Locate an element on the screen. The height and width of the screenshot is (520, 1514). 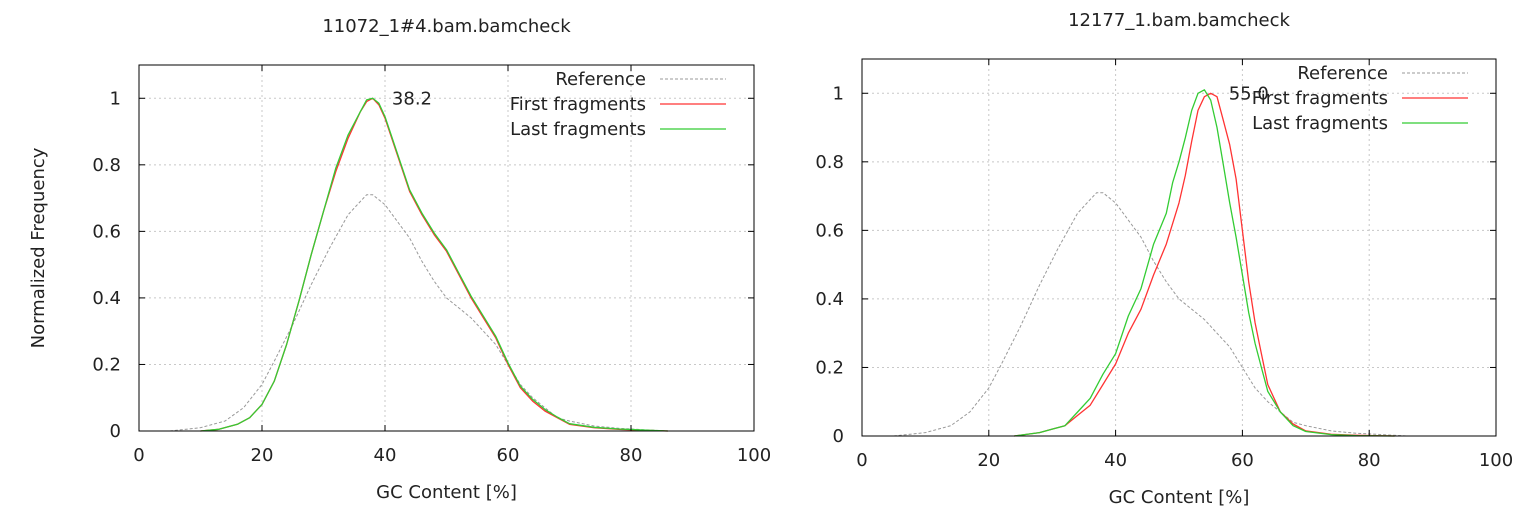
peak-annotation: 38.2 is located at coordinates (412, 98).